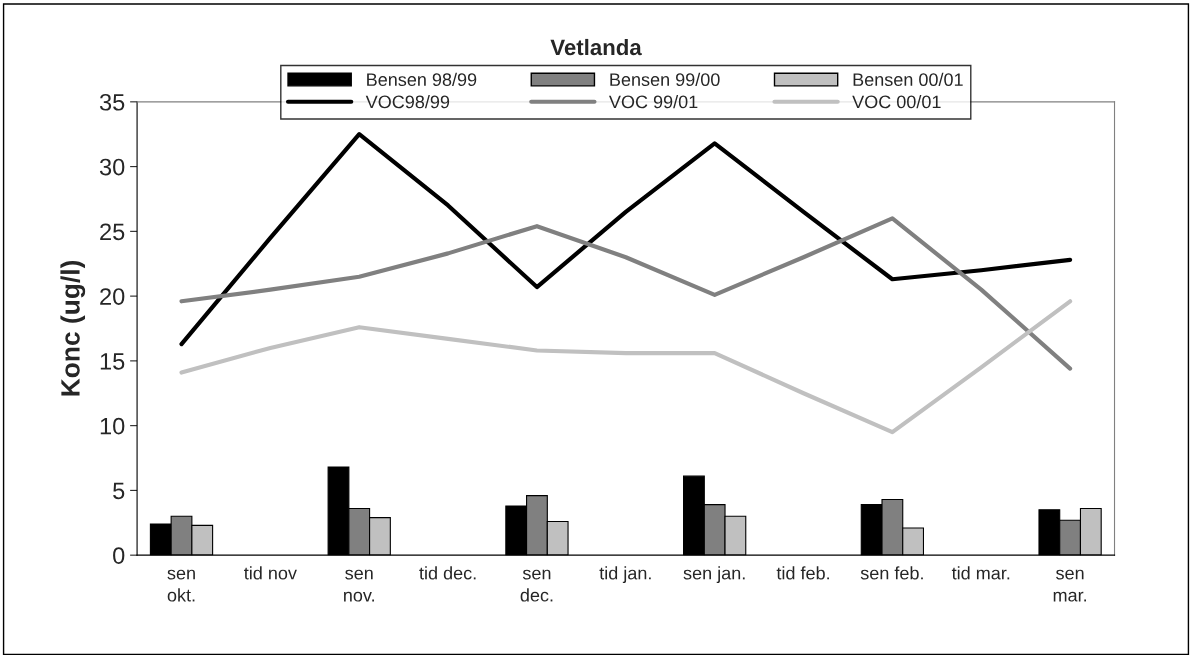 This screenshot has height=657, width=1192. Describe the element at coordinates (447, 573) in the screenshot. I see `x-tick-label: tid dec.` at that location.